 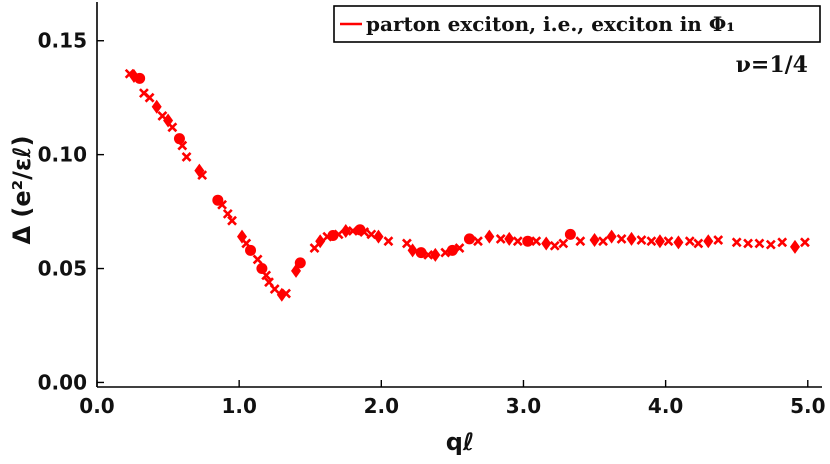 I want to click on legend-label: parton exciton, i.e., exciton in Φ₁, so click(x=550, y=24).